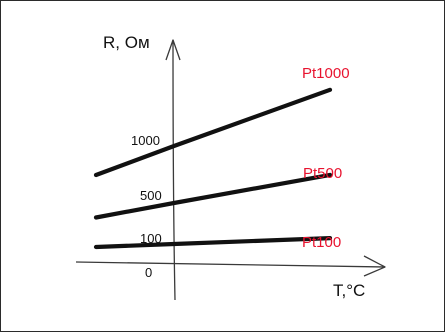 The width and height of the screenshot is (445, 332). Describe the element at coordinates (148, 272) in the screenshot. I see `origin-label: 0` at that location.